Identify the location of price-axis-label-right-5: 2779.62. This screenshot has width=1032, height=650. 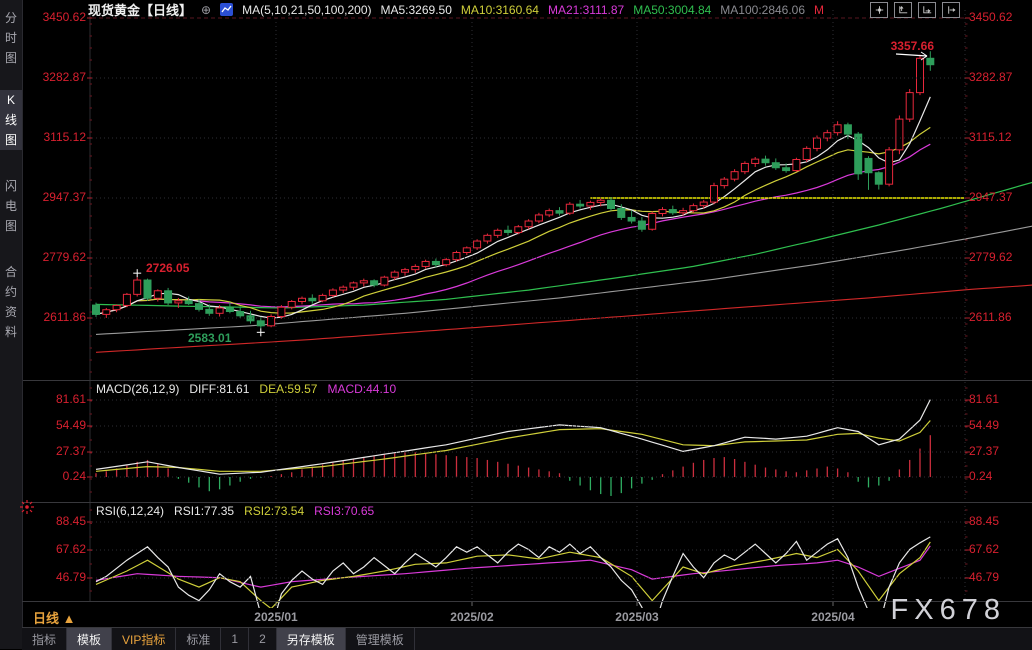
(991, 257).